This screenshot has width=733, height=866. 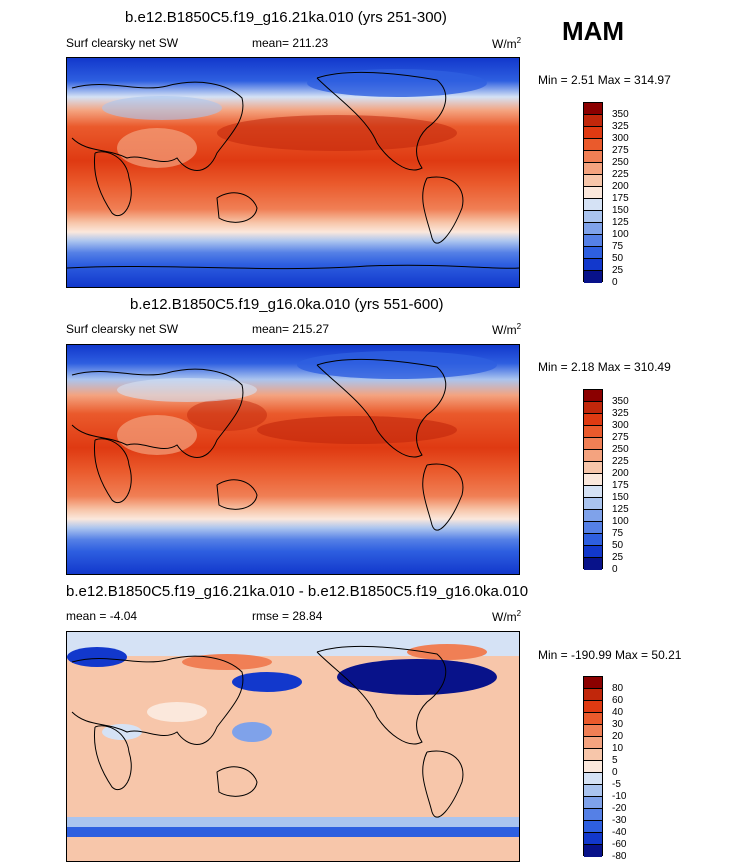 I want to click on colorbar-tick-label: -5, so click(x=616, y=784).